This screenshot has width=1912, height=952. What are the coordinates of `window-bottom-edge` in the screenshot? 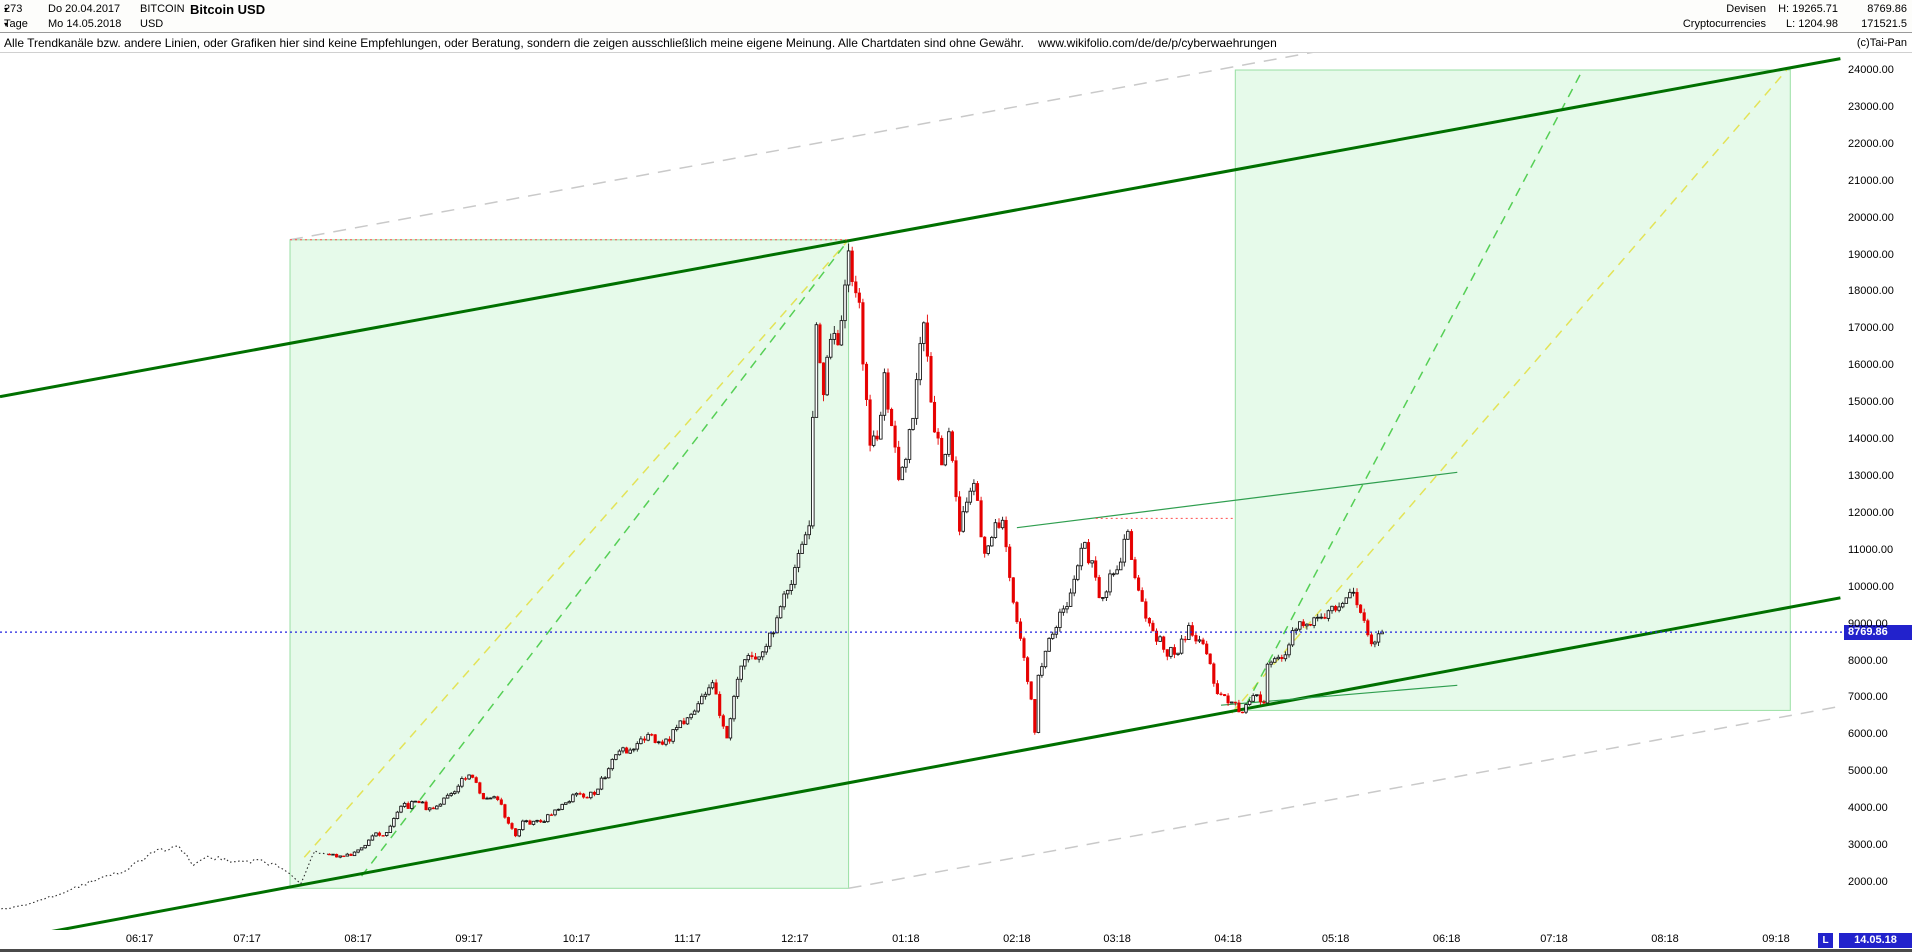 It's located at (956, 950).